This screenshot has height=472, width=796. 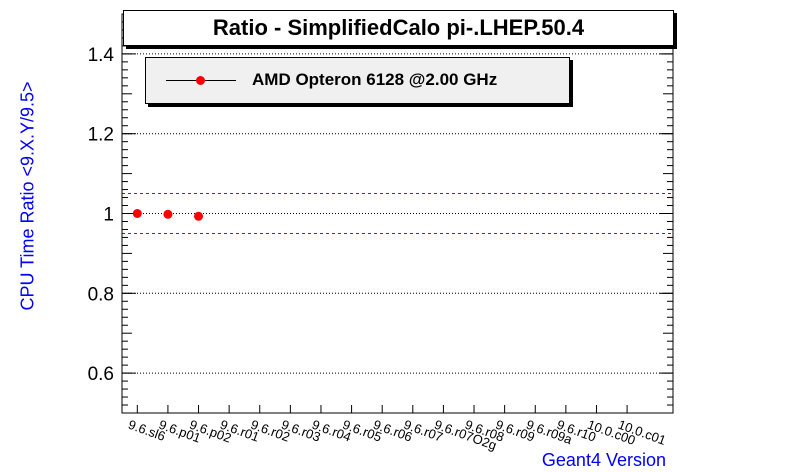 What do you see at coordinates (603, 460) in the screenshot?
I see `x-axis-label: Geant4 Version` at bounding box center [603, 460].